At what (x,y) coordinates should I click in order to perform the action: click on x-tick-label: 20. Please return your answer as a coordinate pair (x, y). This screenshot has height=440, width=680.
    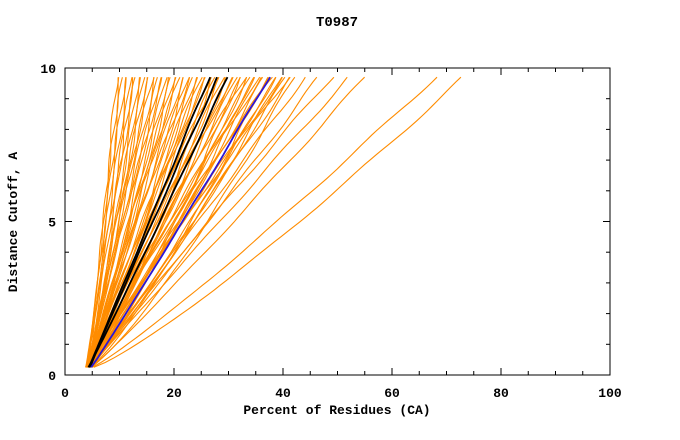
    Looking at the image, I should click on (174, 393).